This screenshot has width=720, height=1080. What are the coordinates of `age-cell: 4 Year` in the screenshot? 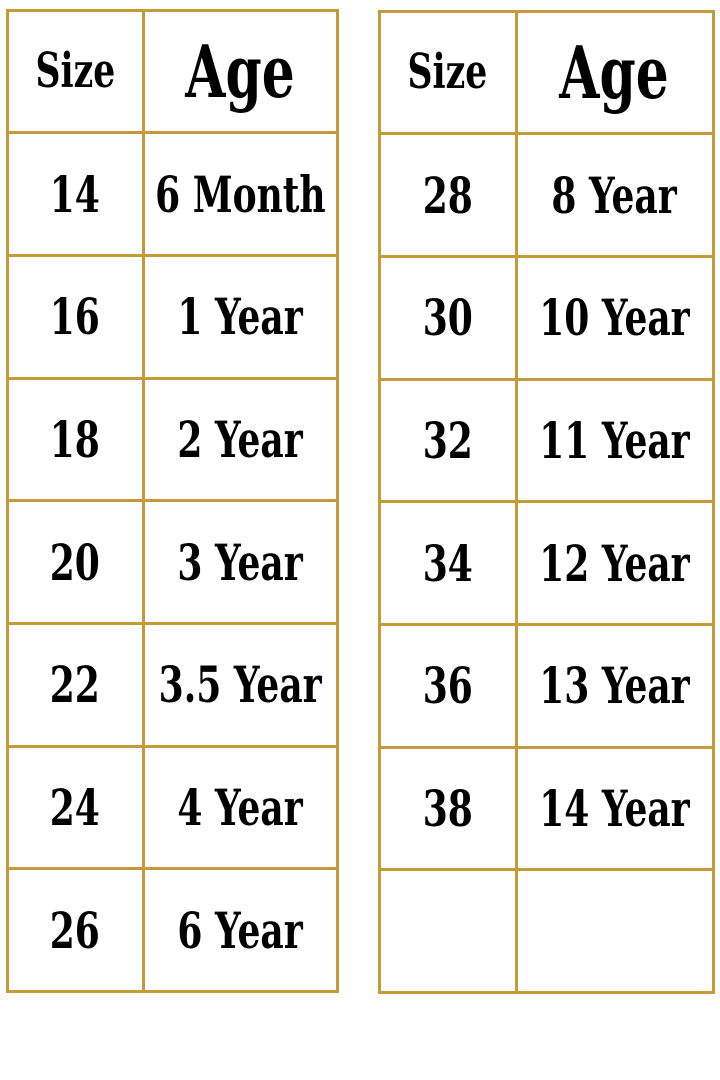 It's located at (240, 807).